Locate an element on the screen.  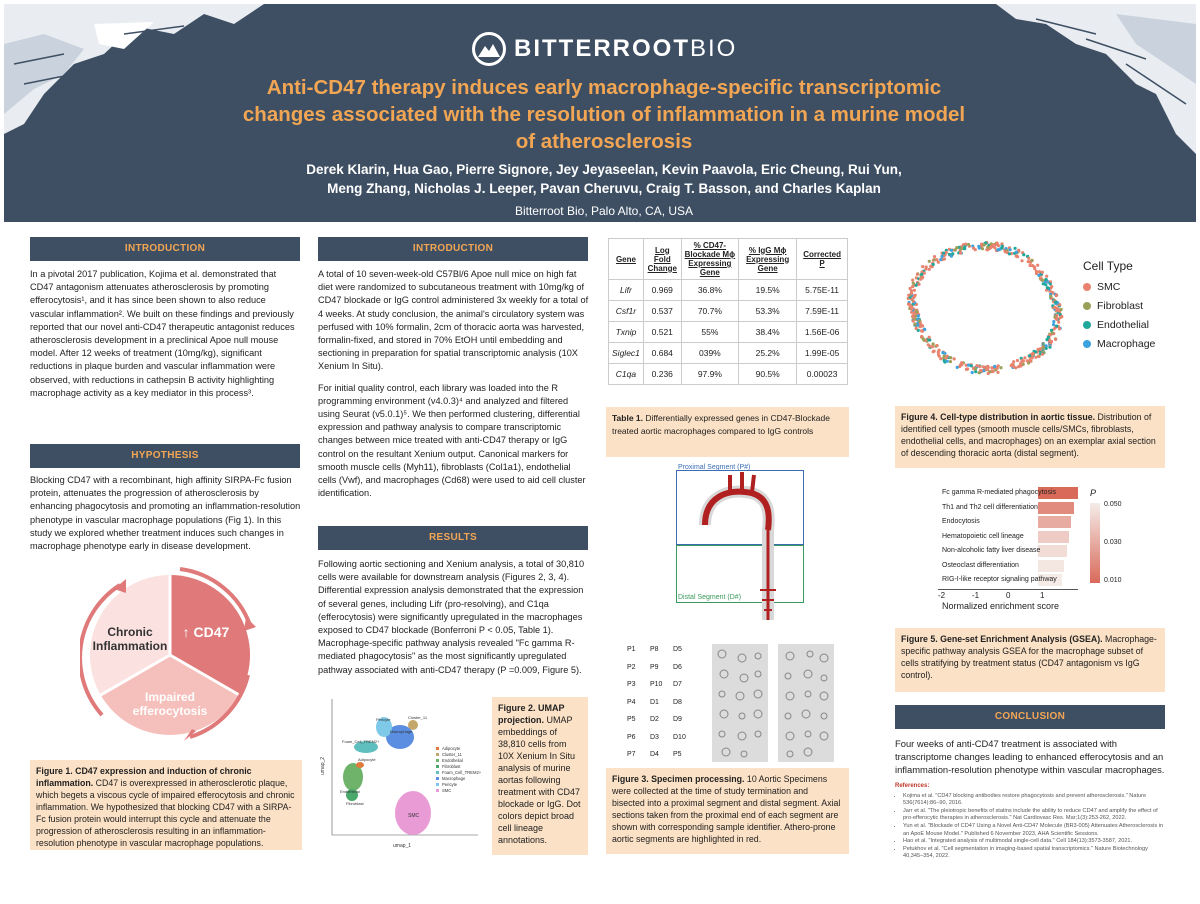
celltype-legend-item: Fibroblast is located at coordinates (1119, 306).